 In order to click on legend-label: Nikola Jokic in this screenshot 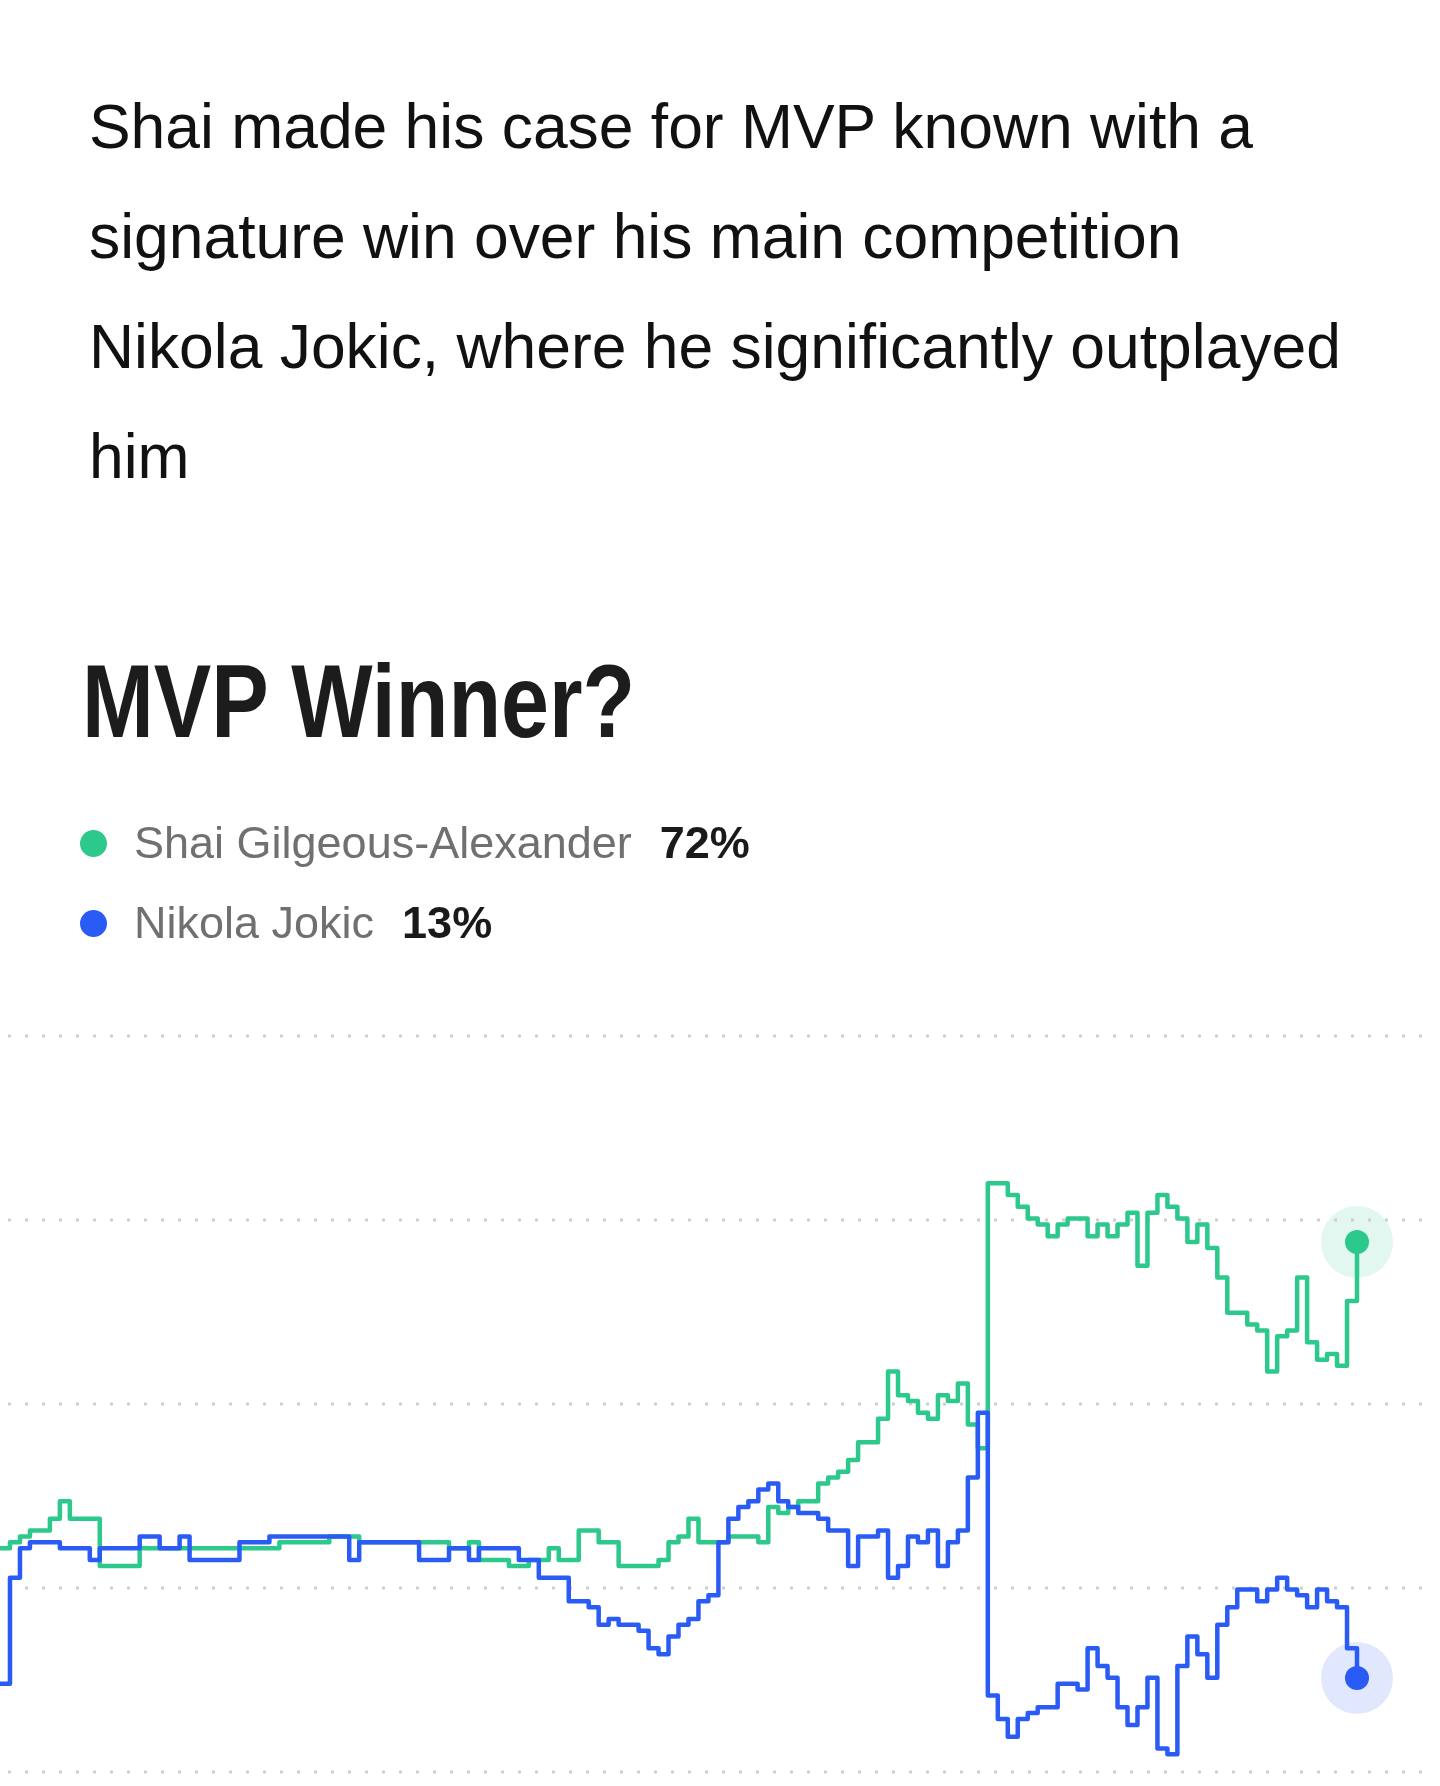, I will do `click(254, 923)`.